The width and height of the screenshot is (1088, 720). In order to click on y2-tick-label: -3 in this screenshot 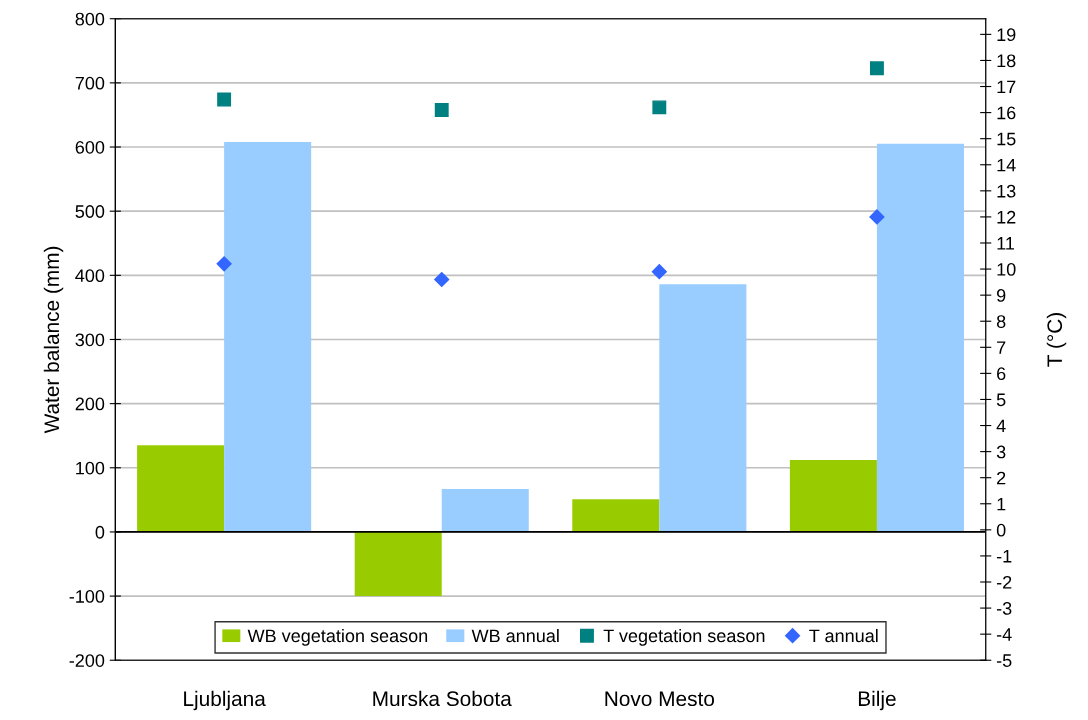, I will do `click(1004, 608)`.